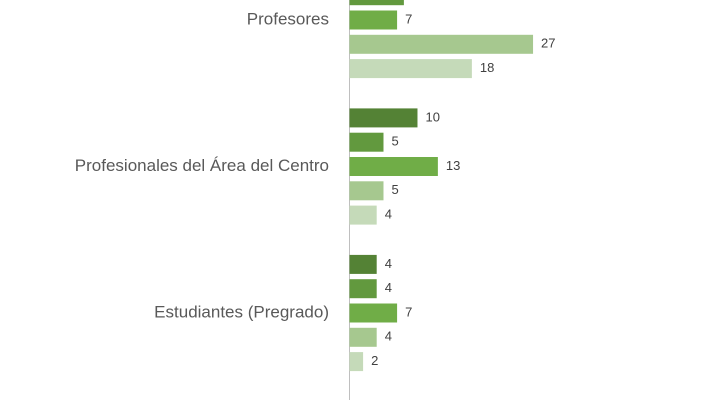 The height and width of the screenshot is (400, 720). I want to click on category-label: Estudiantes (Pregrado), so click(241, 311).